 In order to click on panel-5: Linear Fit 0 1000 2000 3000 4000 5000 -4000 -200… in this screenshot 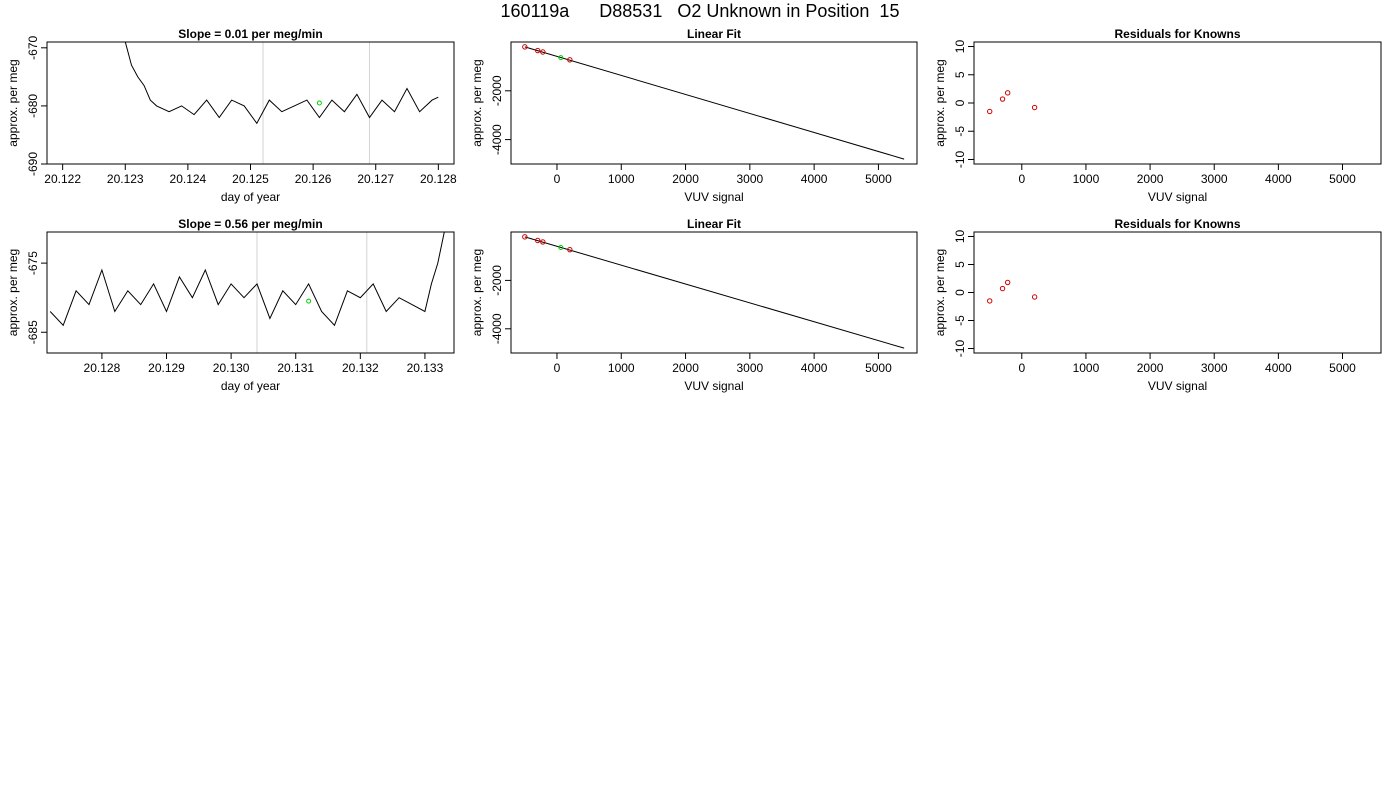, I will do `click(694, 305)`.